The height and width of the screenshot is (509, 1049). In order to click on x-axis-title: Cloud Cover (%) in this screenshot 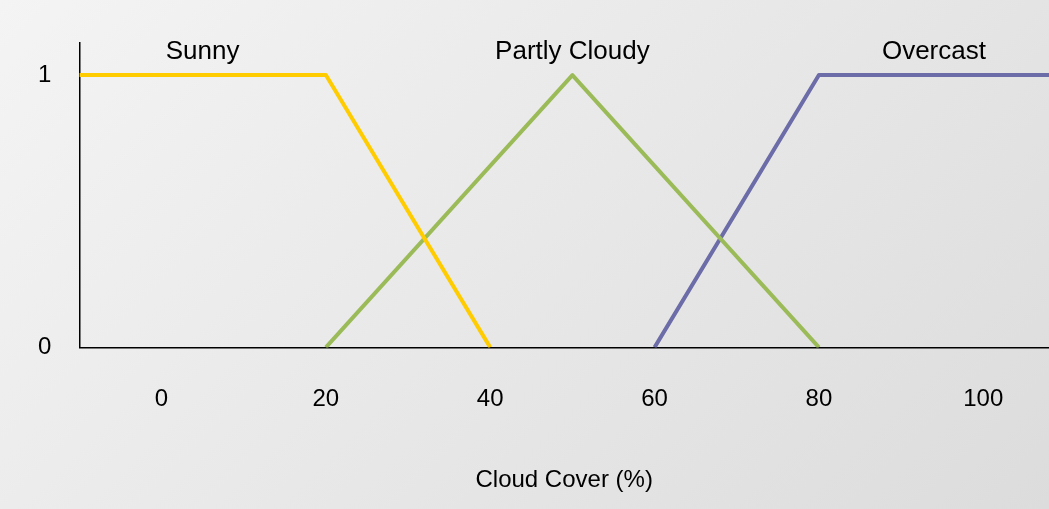, I will do `click(564, 479)`.